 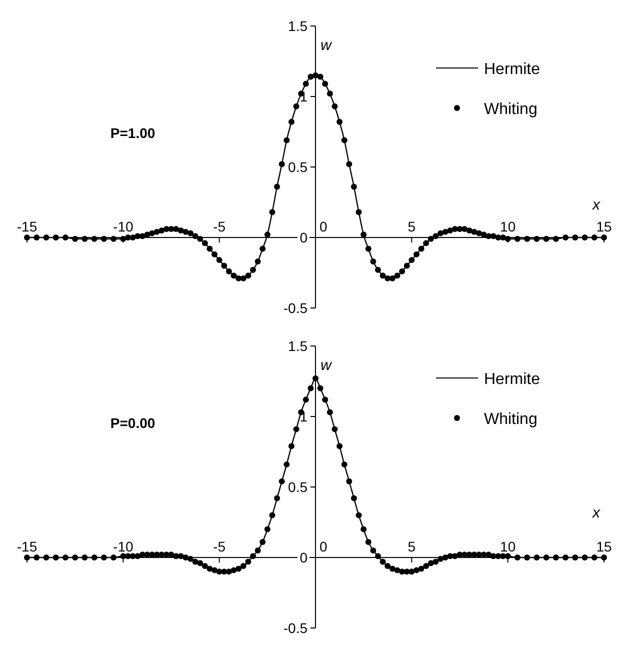 I want to click on annotation: P=0.00, so click(x=133, y=423).